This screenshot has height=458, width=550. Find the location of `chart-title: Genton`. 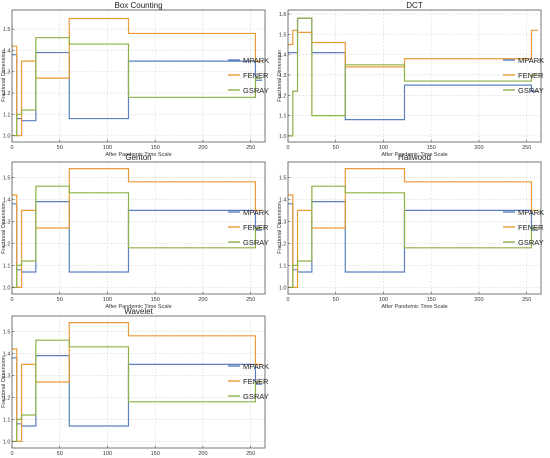

chart-title: Genton is located at coordinates (138, 157).